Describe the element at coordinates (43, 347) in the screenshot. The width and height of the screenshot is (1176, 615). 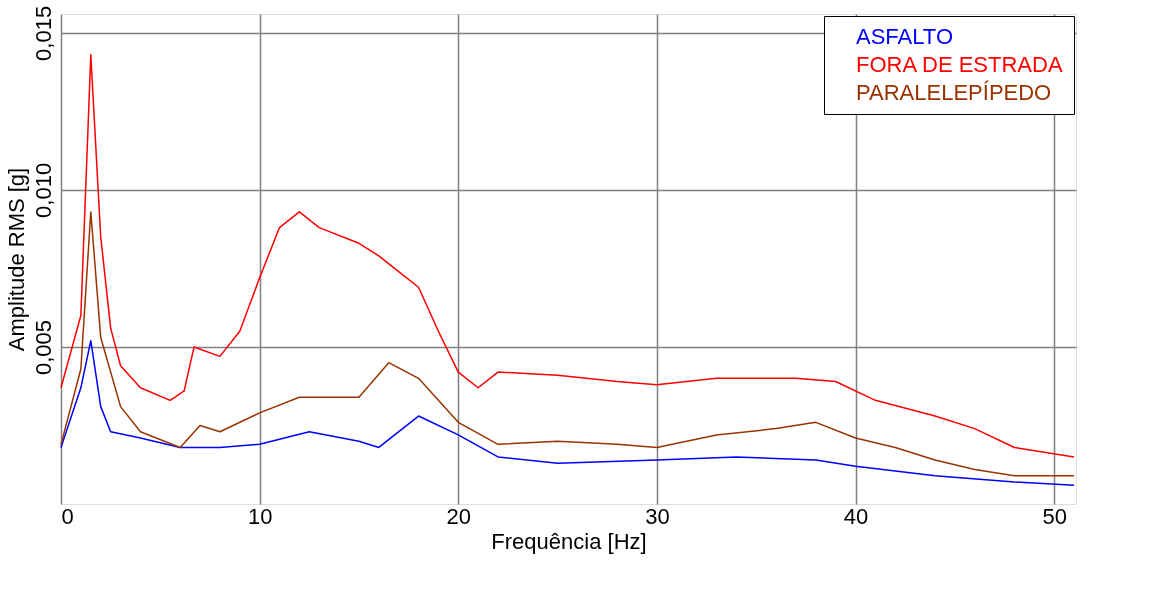
I see `y-tick-label: 0,005` at that location.